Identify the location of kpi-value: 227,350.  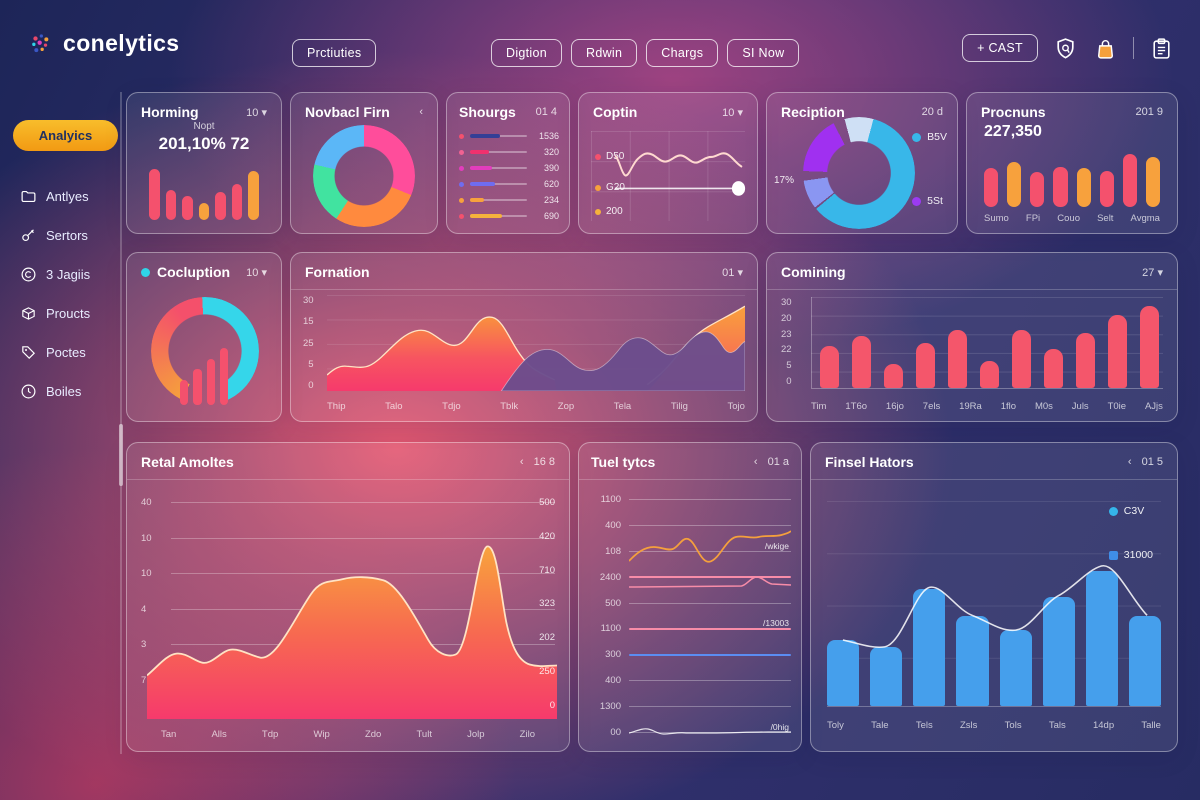
(1013, 131).